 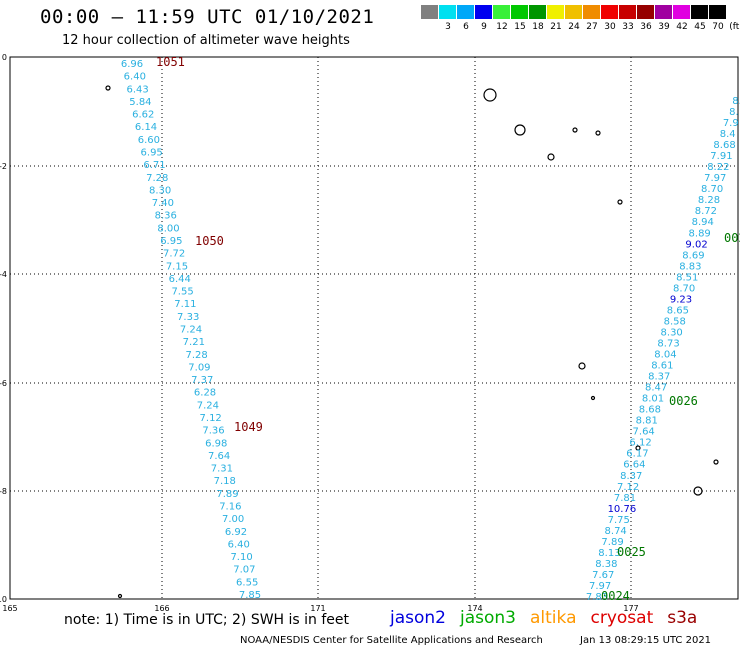 I want to click on wave-height-value: 8.38, so click(x=606, y=564).